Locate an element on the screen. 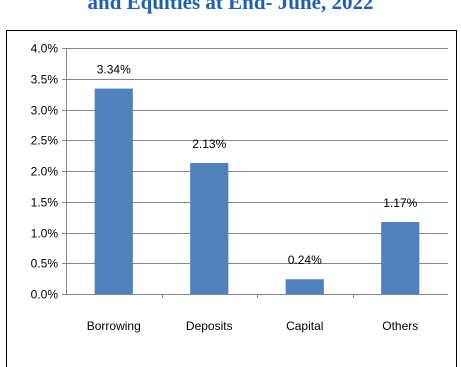 This screenshot has width=461, height=367. x-tick-label: Capital is located at coordinates (304, 326).